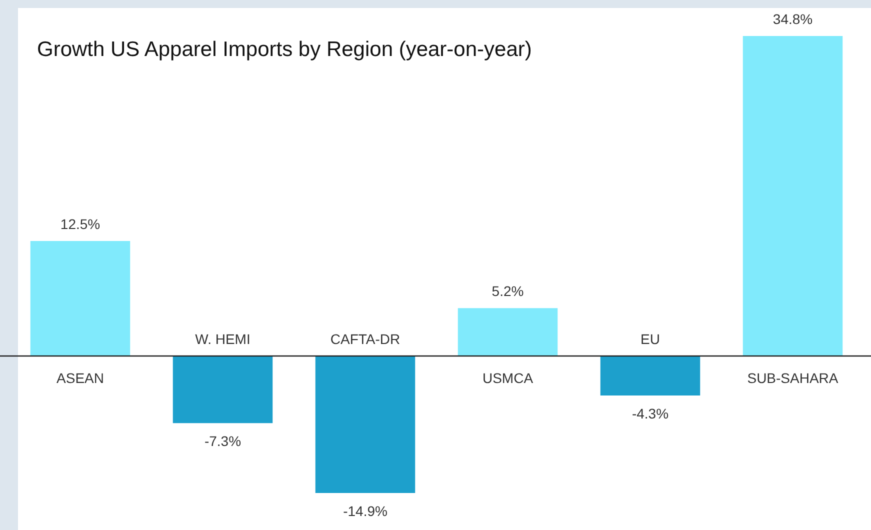 This screenshot has height=530, width=871. What do you see at coordinates (80, 224) in the screenshot?
I see `data-label: 12.5%` at bounding box center [80, 224].